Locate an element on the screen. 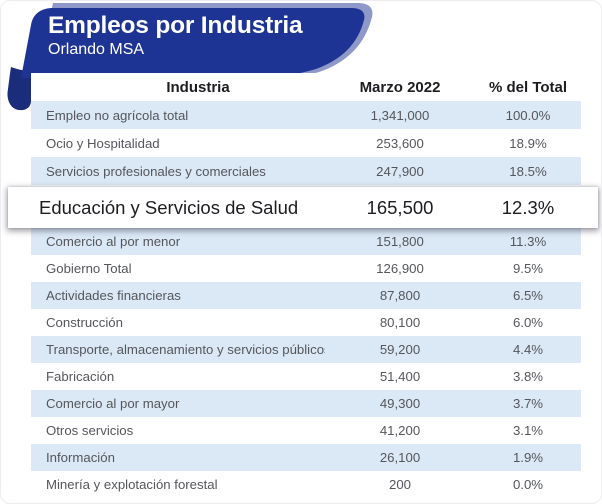 This screenshot has width=602, height=504. highlight-label: Educación y Servicios de Salud is located at coordinates (169, 207).